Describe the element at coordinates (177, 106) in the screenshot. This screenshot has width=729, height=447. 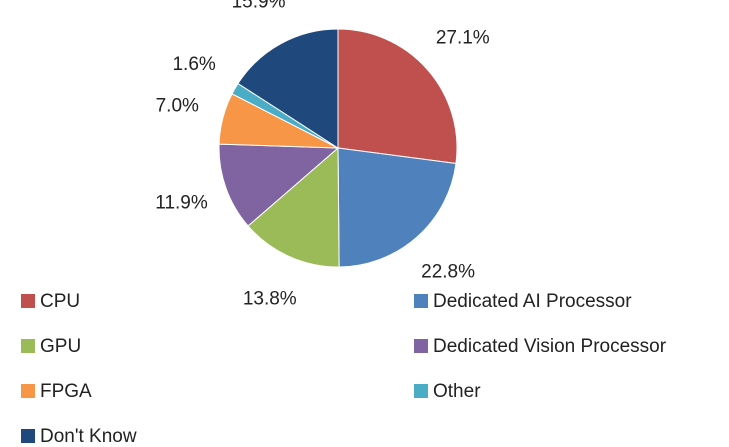
I see `data-label: 7.0%` at that location.